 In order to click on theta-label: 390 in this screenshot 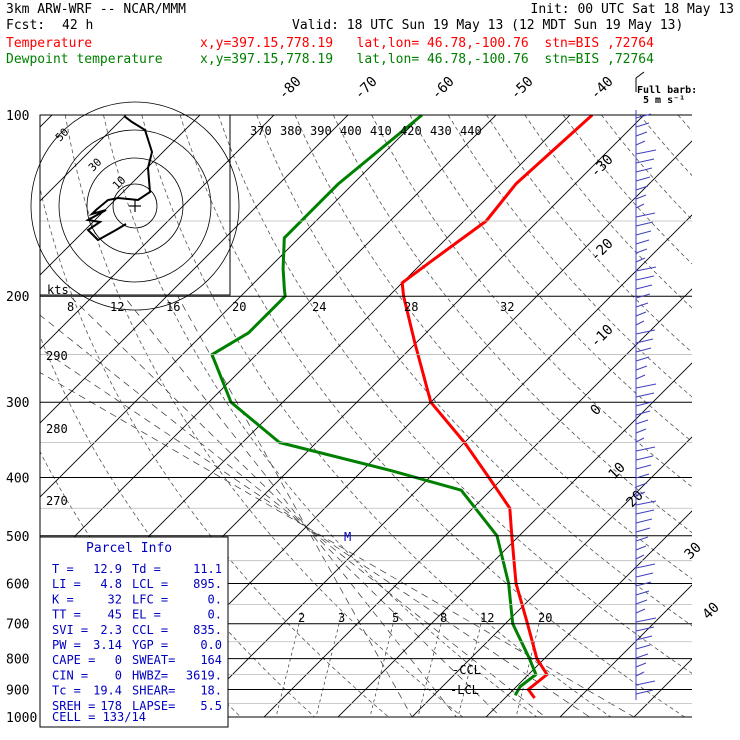, I will do `click(321, 131)`.